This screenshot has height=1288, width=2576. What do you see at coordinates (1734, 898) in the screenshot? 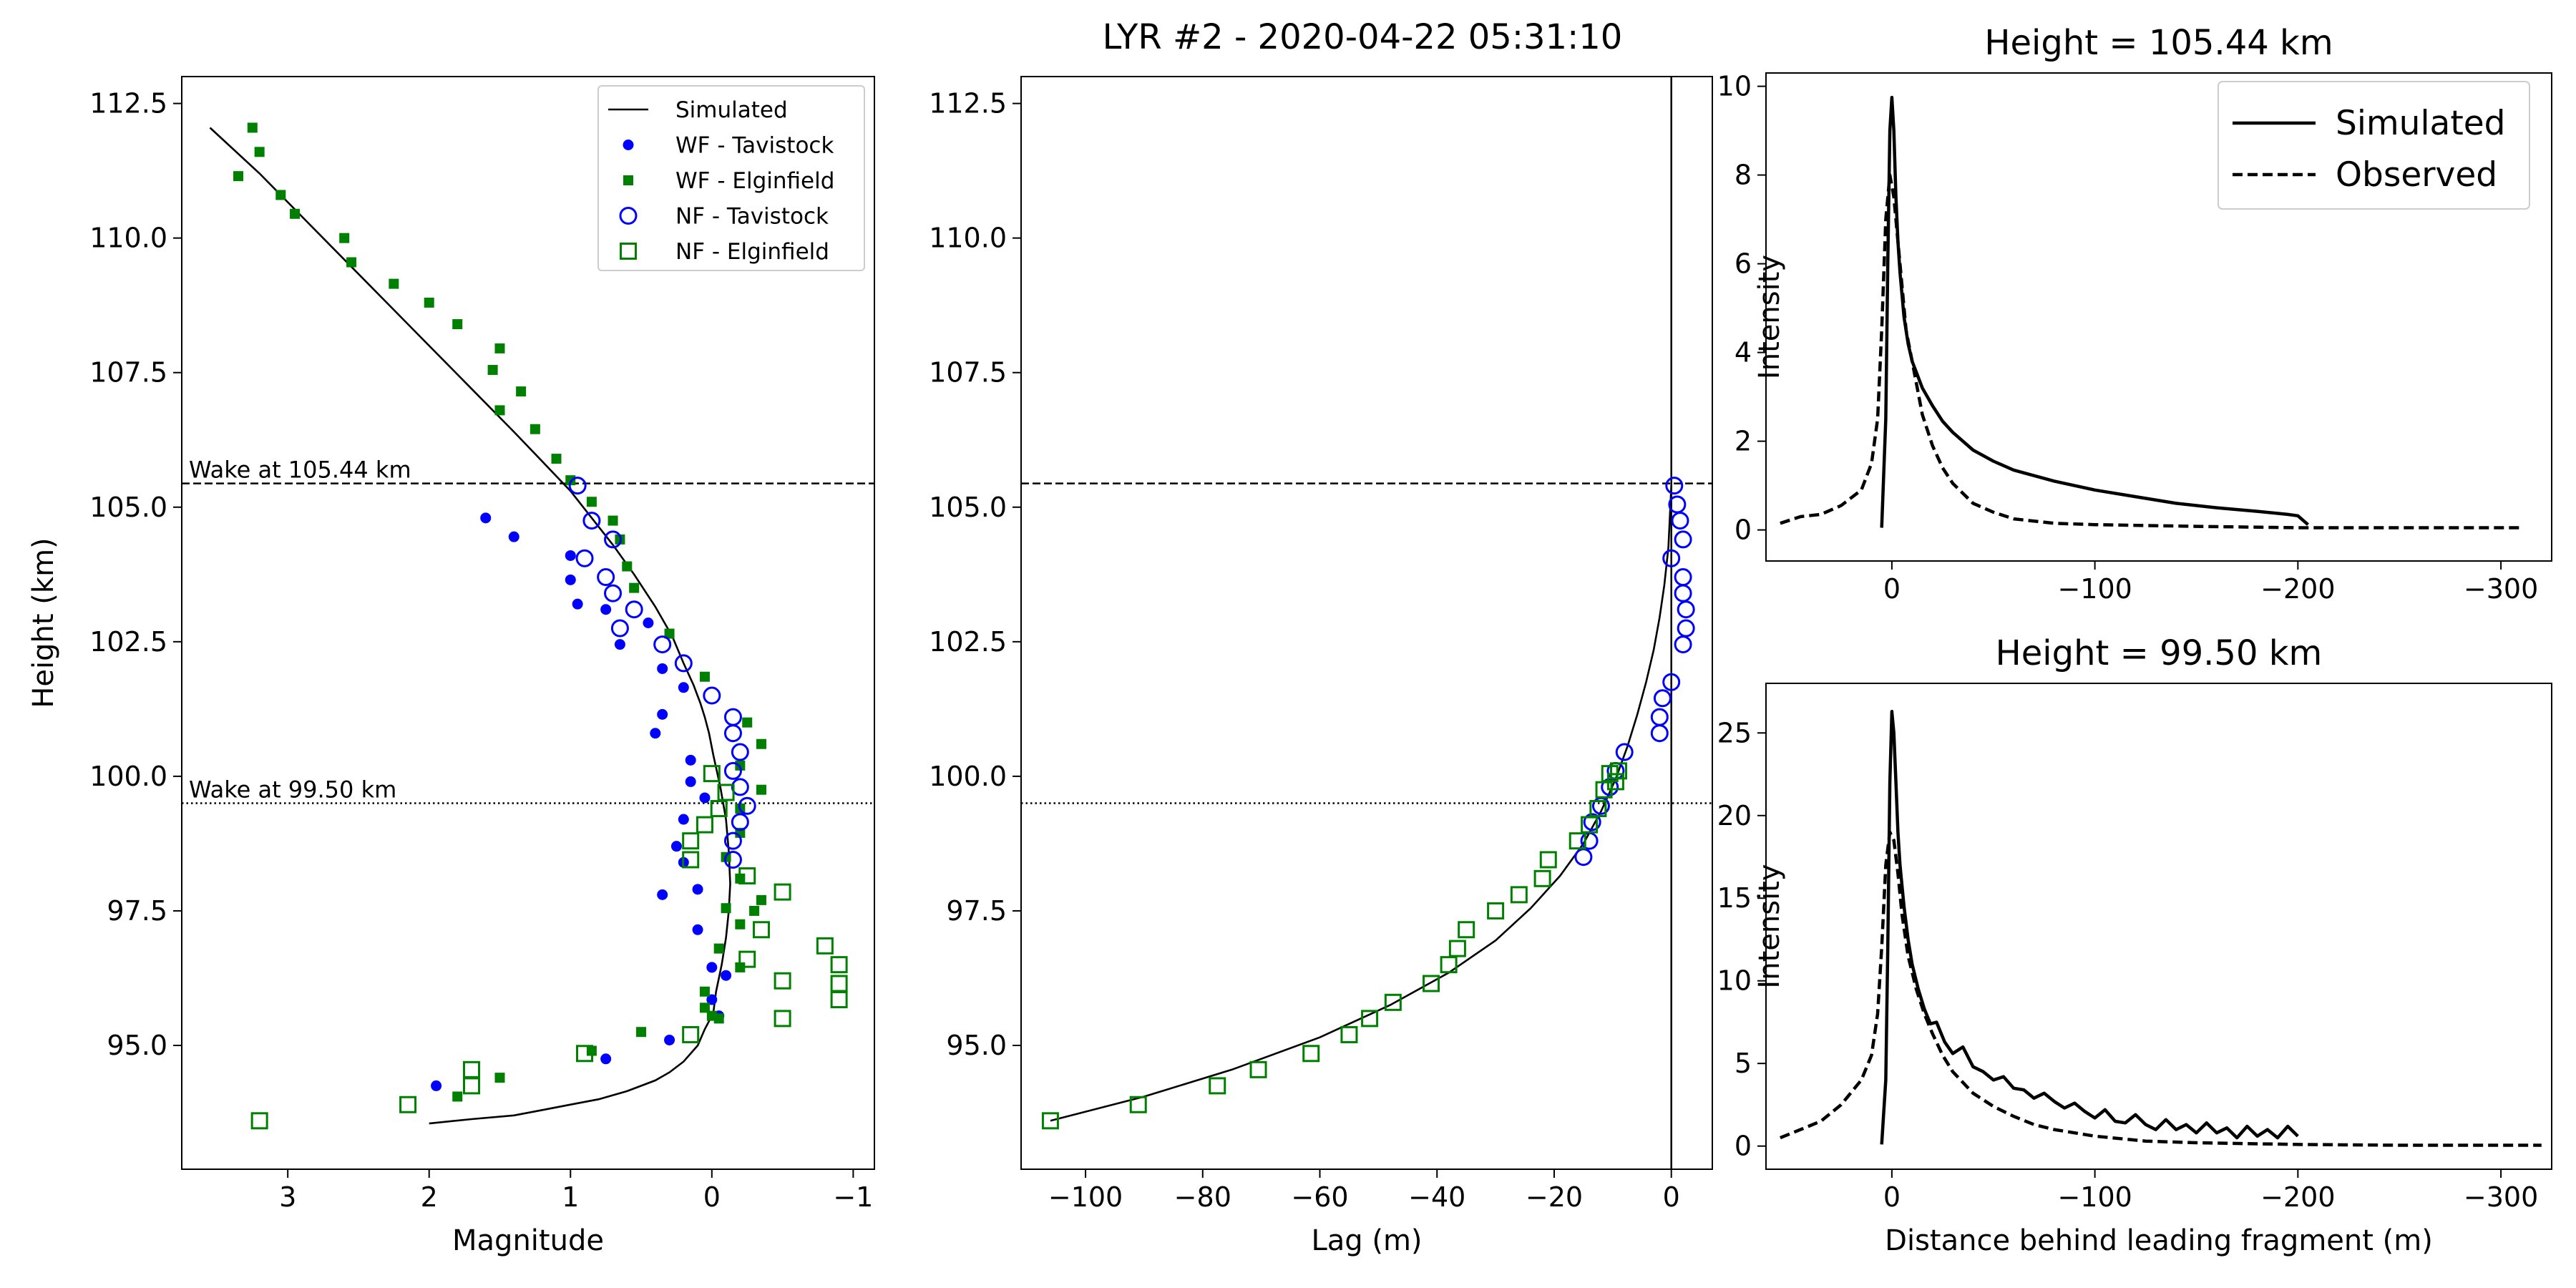
I see `y-tick-label: 15` at bounding box center [1734, 898].